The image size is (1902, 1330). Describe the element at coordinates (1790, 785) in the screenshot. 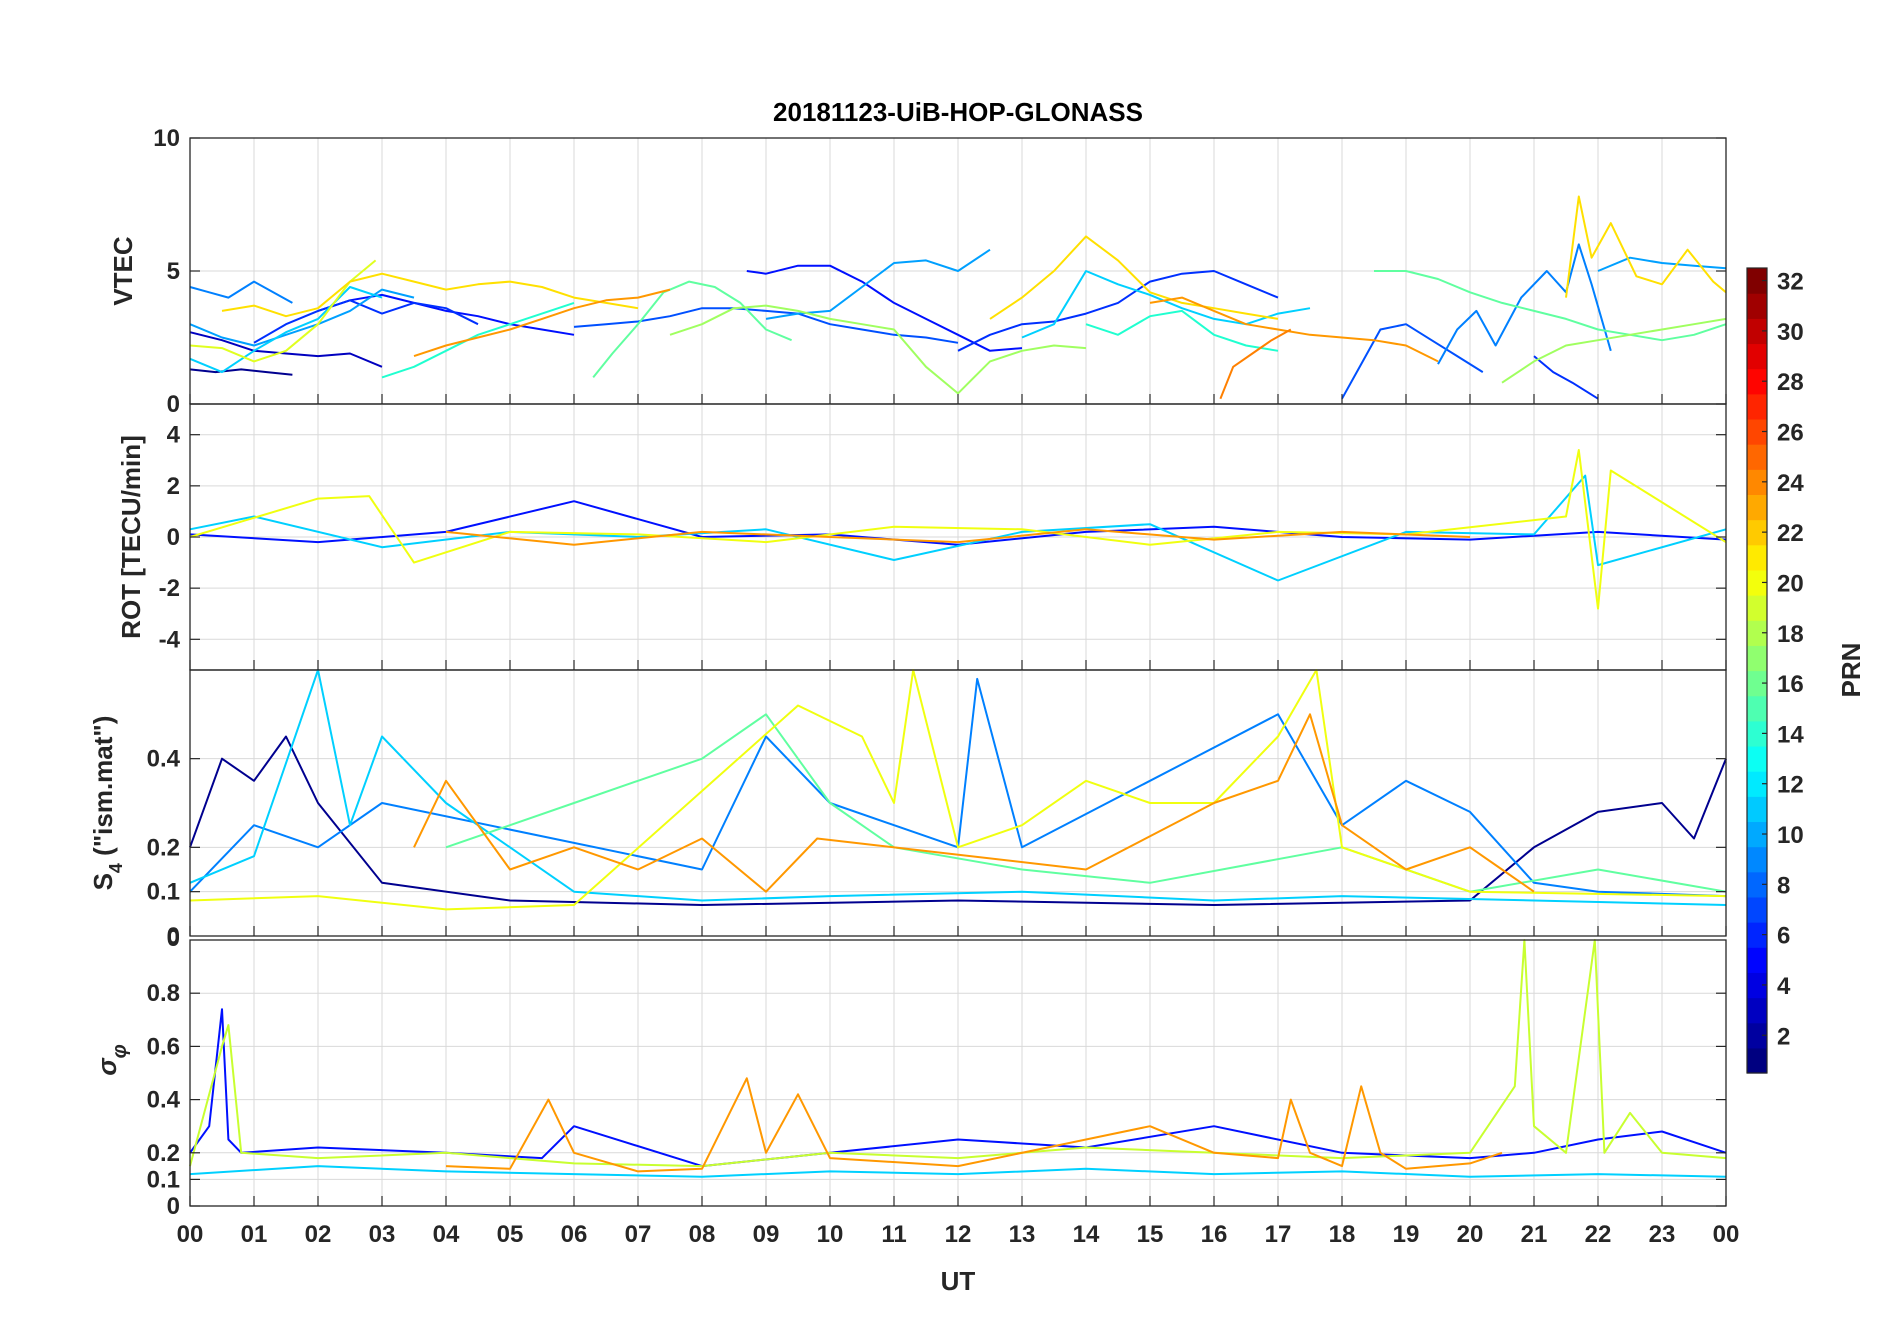

I see `colorbar-tick-label: 12` at that location.